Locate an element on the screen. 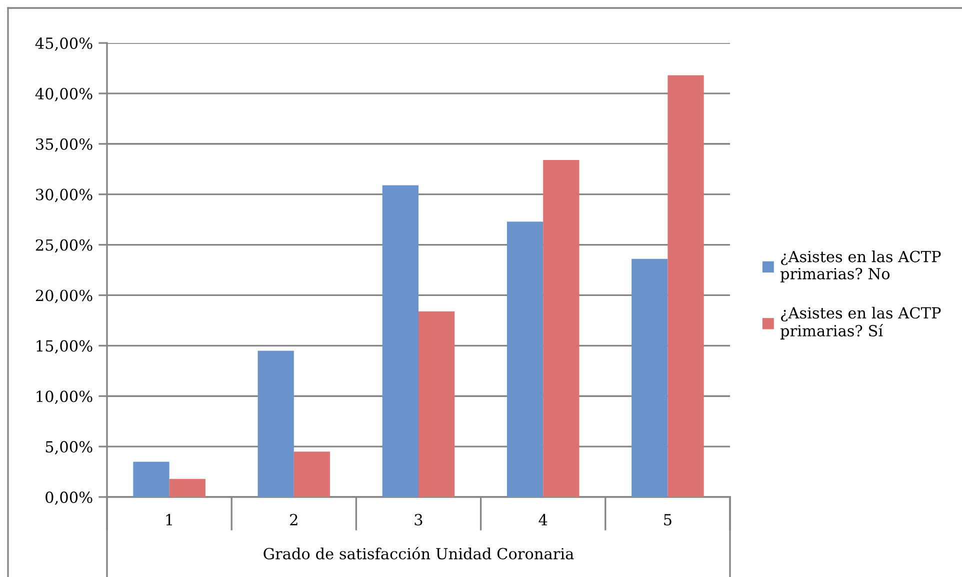  x-tick-label: 4 is located at coordinates (543, 520).